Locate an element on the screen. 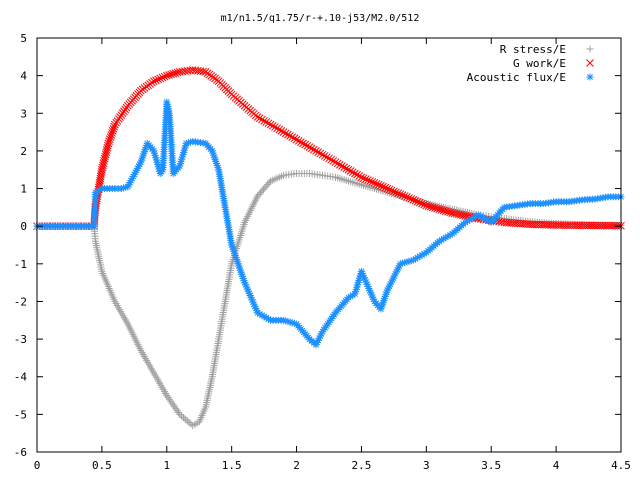 The height and width of the screenshot is (480, 640). y-tick-label: -3 is located at coordinates (20, 339).